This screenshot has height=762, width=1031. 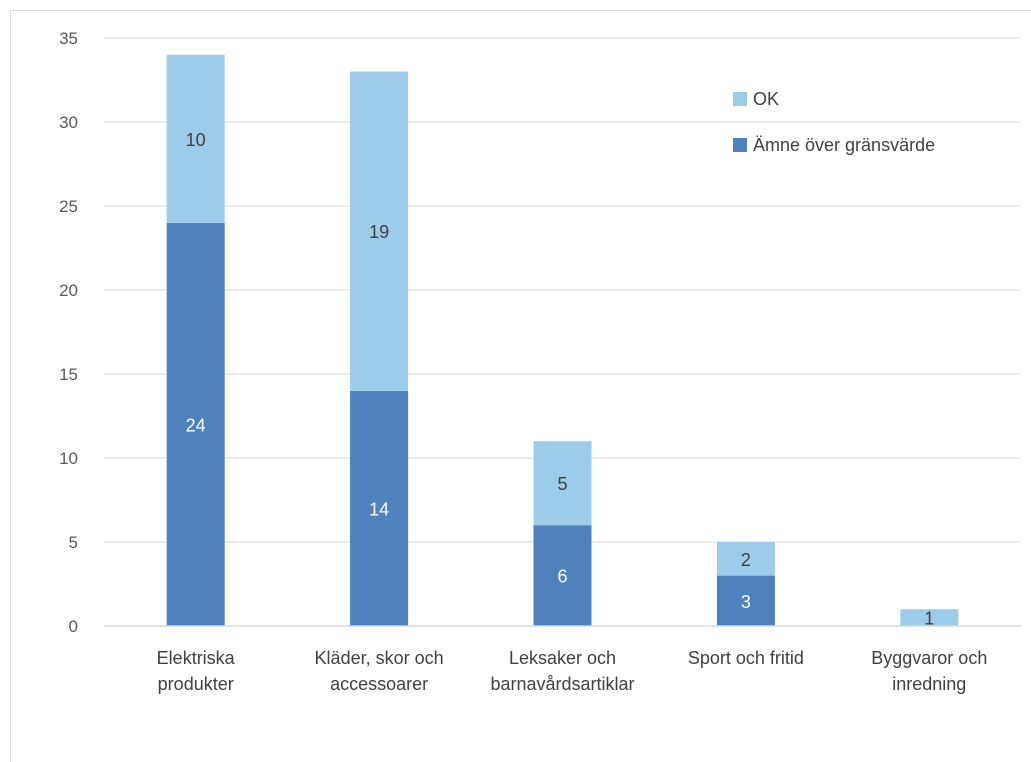 I want to click on data-label: 10, so click(x=196, y=140).